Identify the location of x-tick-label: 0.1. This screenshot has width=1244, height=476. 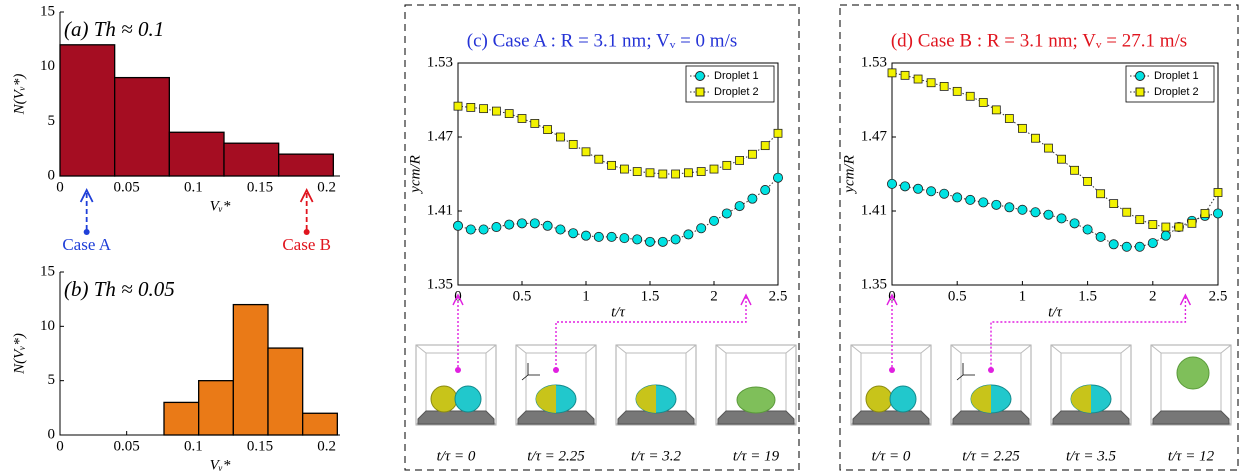
(193, 446).